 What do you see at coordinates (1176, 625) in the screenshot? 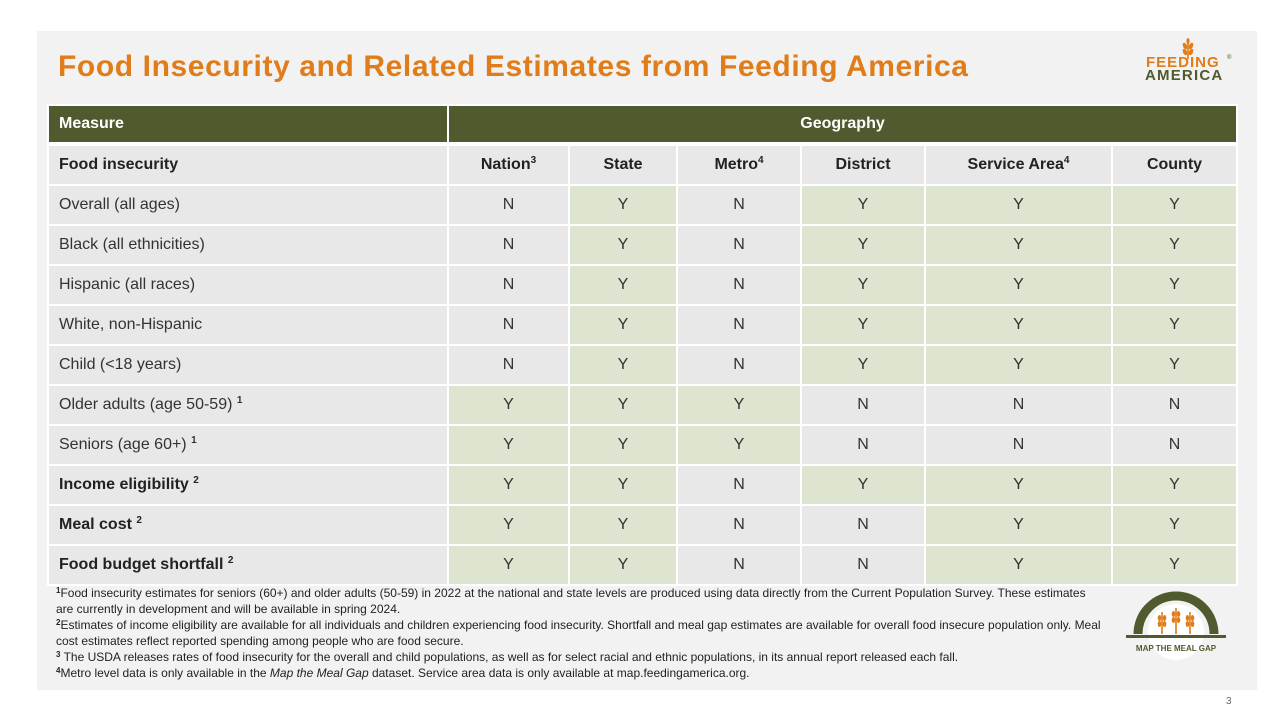
I see `map-the-meal-gap-logo: MAP THE MEAL GAP` at bounding box center [1176, 625].